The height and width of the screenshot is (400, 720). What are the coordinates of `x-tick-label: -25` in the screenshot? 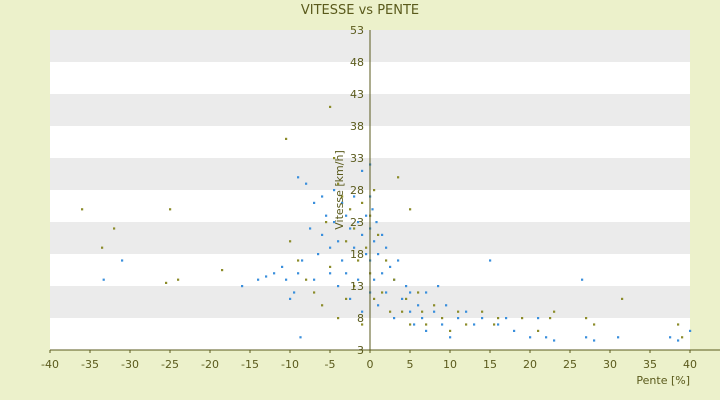 It's located at (170, 364).